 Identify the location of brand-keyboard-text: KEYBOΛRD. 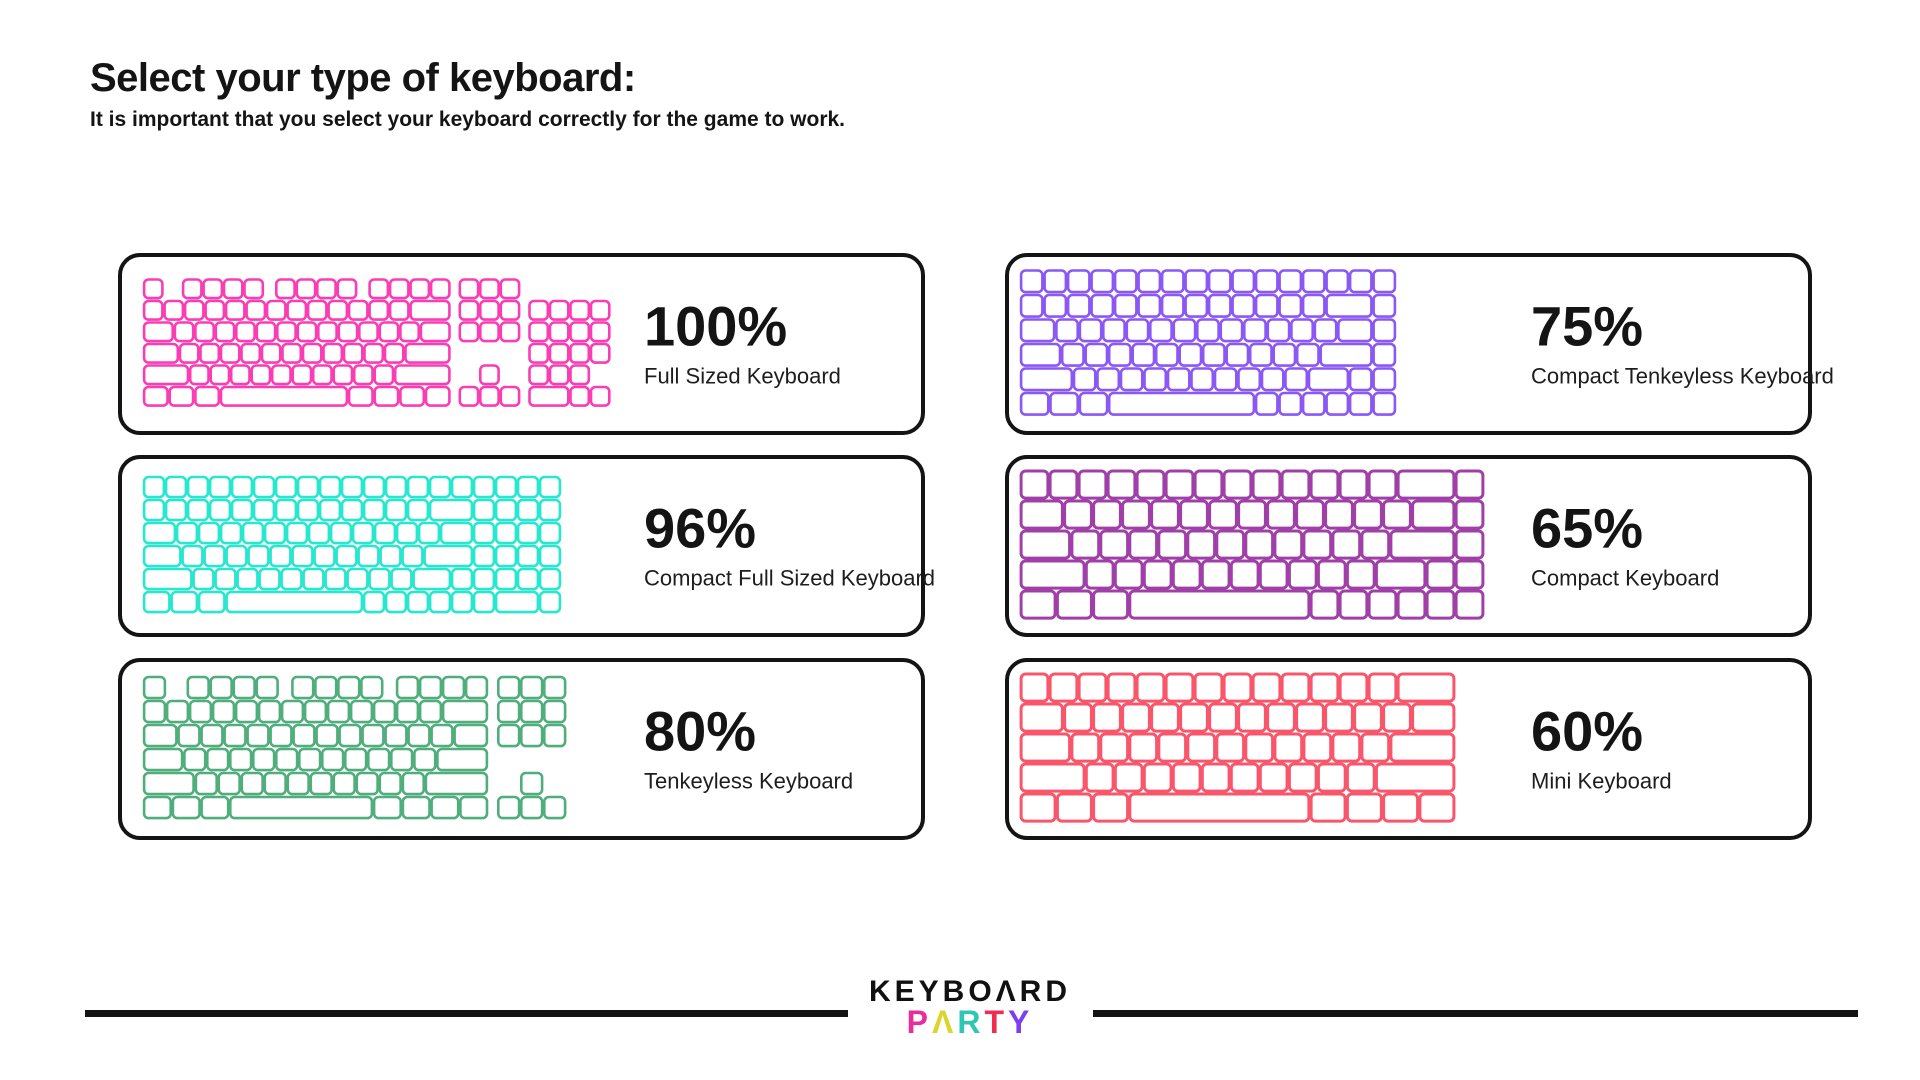
(970, 991).